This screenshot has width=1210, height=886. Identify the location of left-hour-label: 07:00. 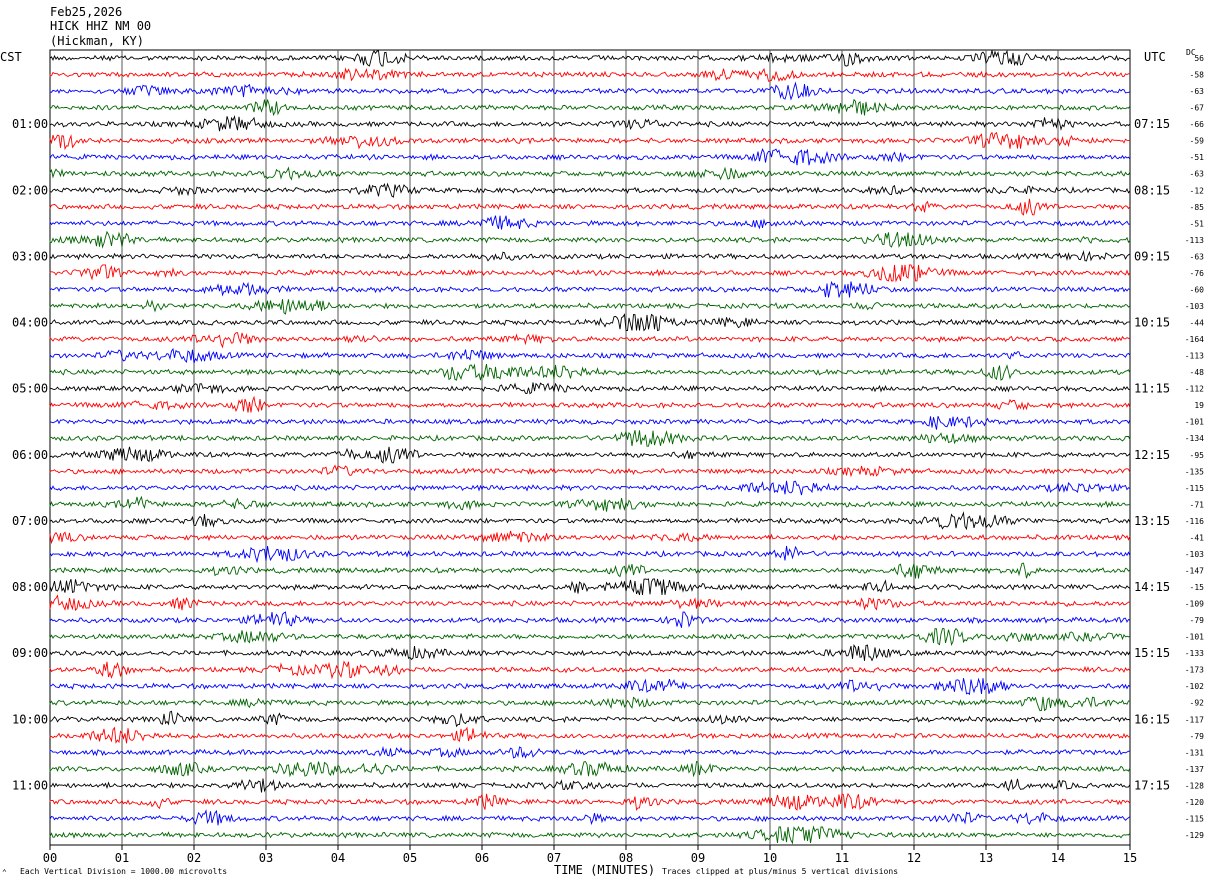
(30, 521).